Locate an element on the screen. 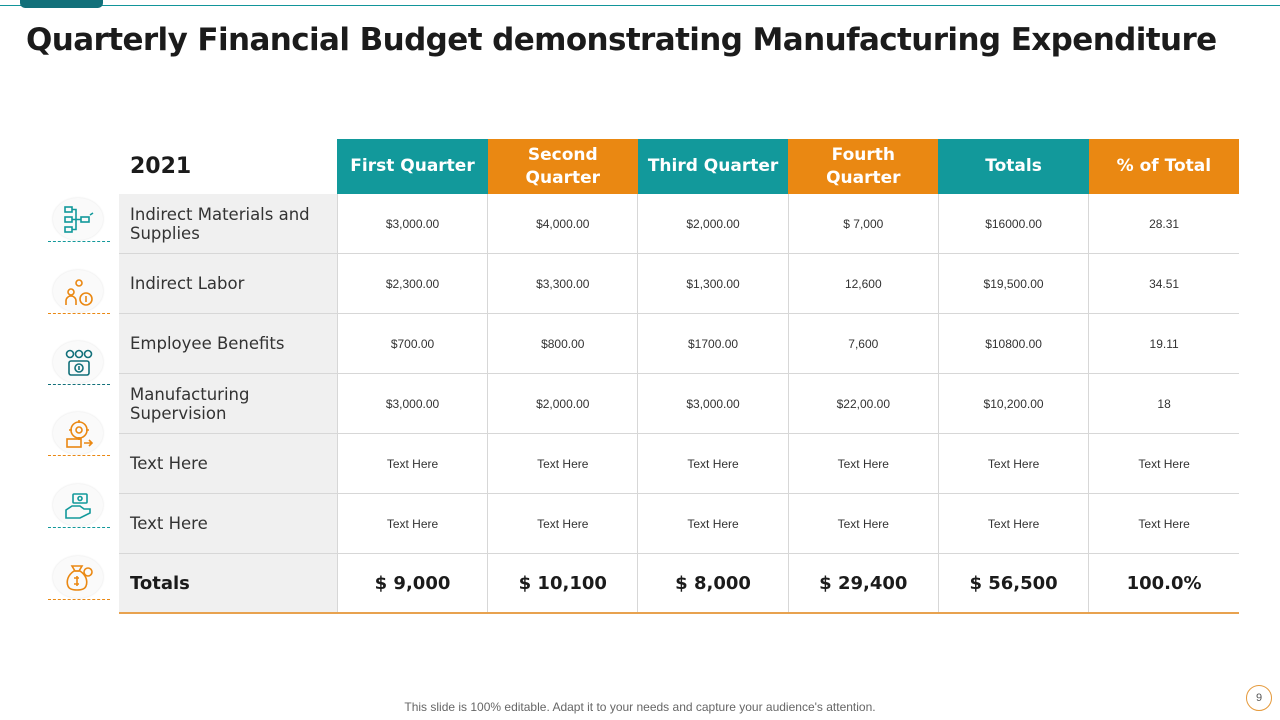 Image resolution: width=1280 pixels, height=720 pixels. year-header: 2021 is located at coordinates (228, 166).